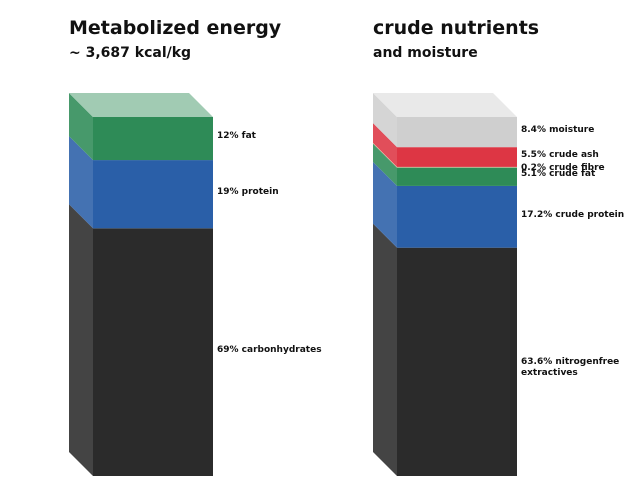 The height and width of the screenshot is (501, 641). I want to click on segment-moisture, so click(445, 120).